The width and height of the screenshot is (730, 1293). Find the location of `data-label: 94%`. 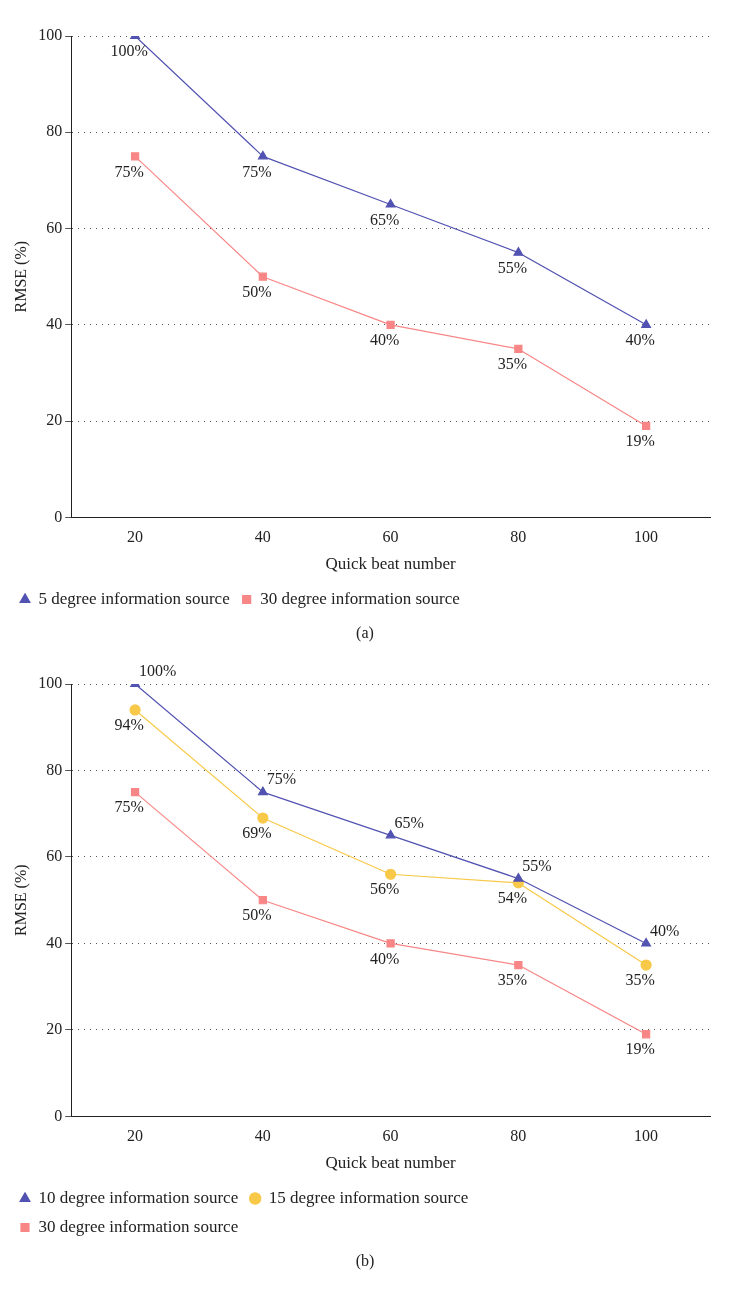

data-label: 94% is located at coordinates (129, 725).